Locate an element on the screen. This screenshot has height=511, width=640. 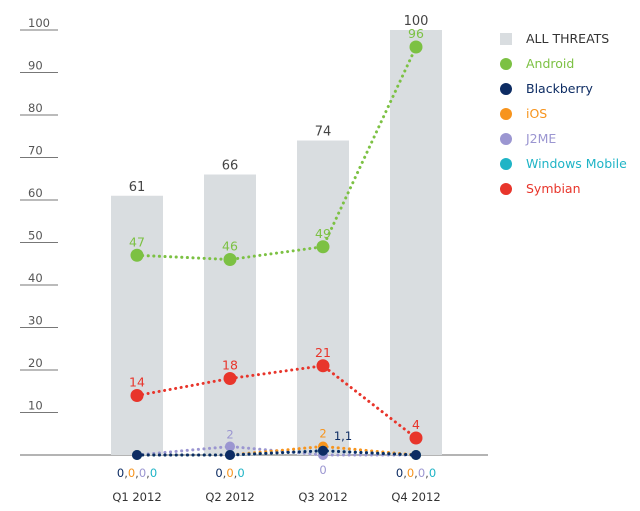
zero-values-label-1: 0,0,0,0 is located at coordinates (137, 473).